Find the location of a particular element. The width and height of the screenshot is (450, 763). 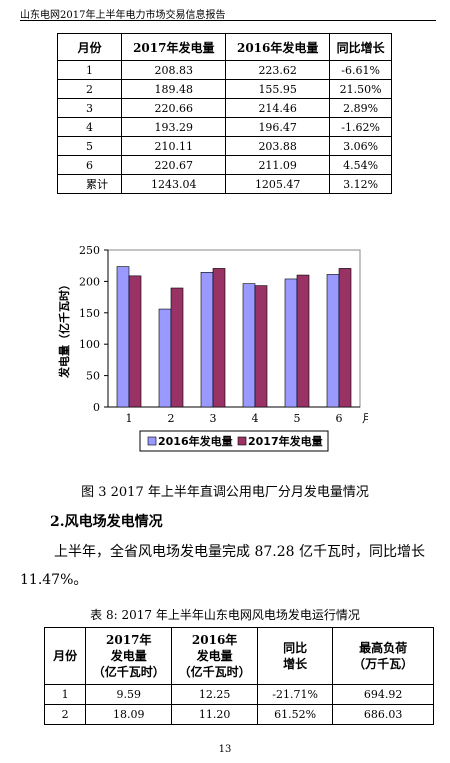

table-row: 1 9.59 12.25 -21.71% 694.92 is located at coordinates (238, 694).